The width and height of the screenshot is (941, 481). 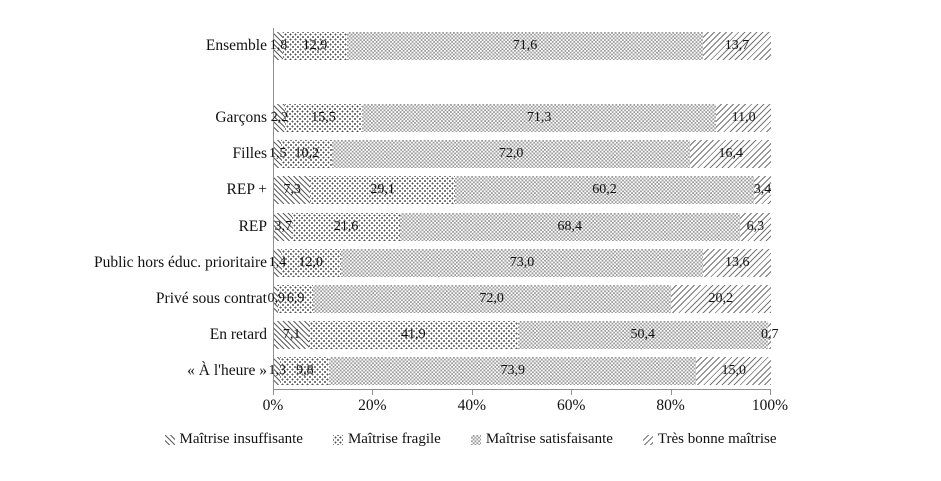 What do you see at coordinates (604, 190) in the screenshot?
I see `segment-value-label: 60,2` at bounding box center [604, 190].